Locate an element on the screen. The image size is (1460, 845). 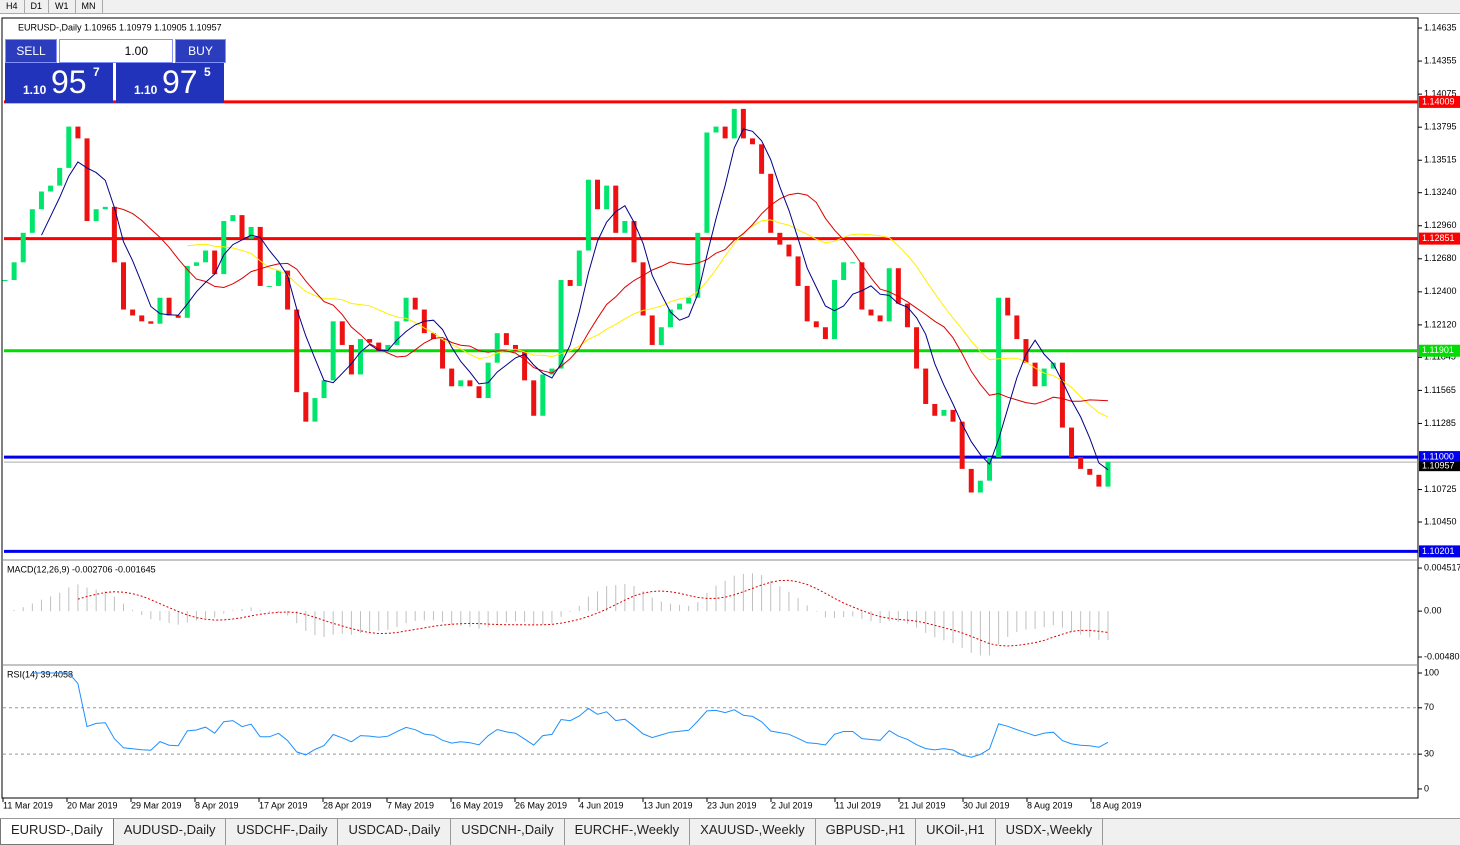
y-tick-label: 1.14355 is located at coordinates (1440, 60).